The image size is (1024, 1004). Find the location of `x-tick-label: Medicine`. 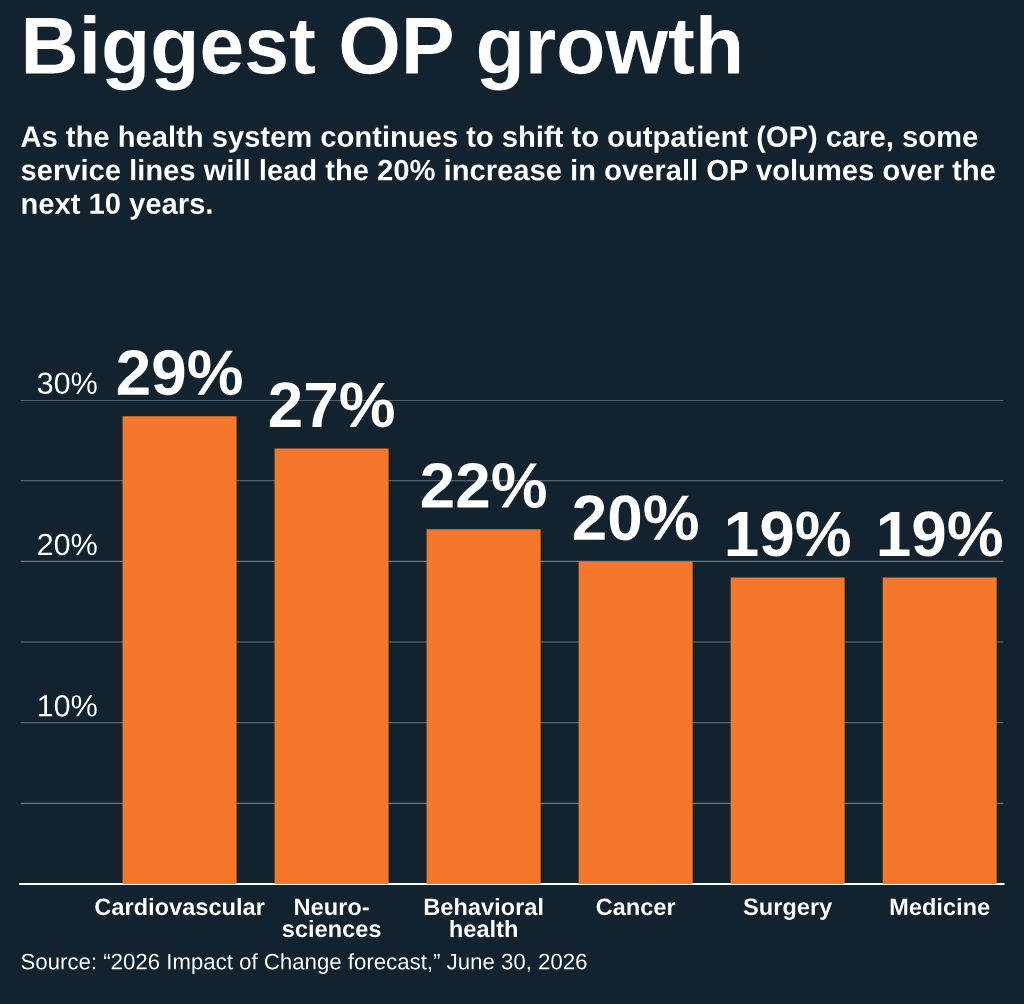

x-tick-label: Medicine is located at coordinates (940, 906).